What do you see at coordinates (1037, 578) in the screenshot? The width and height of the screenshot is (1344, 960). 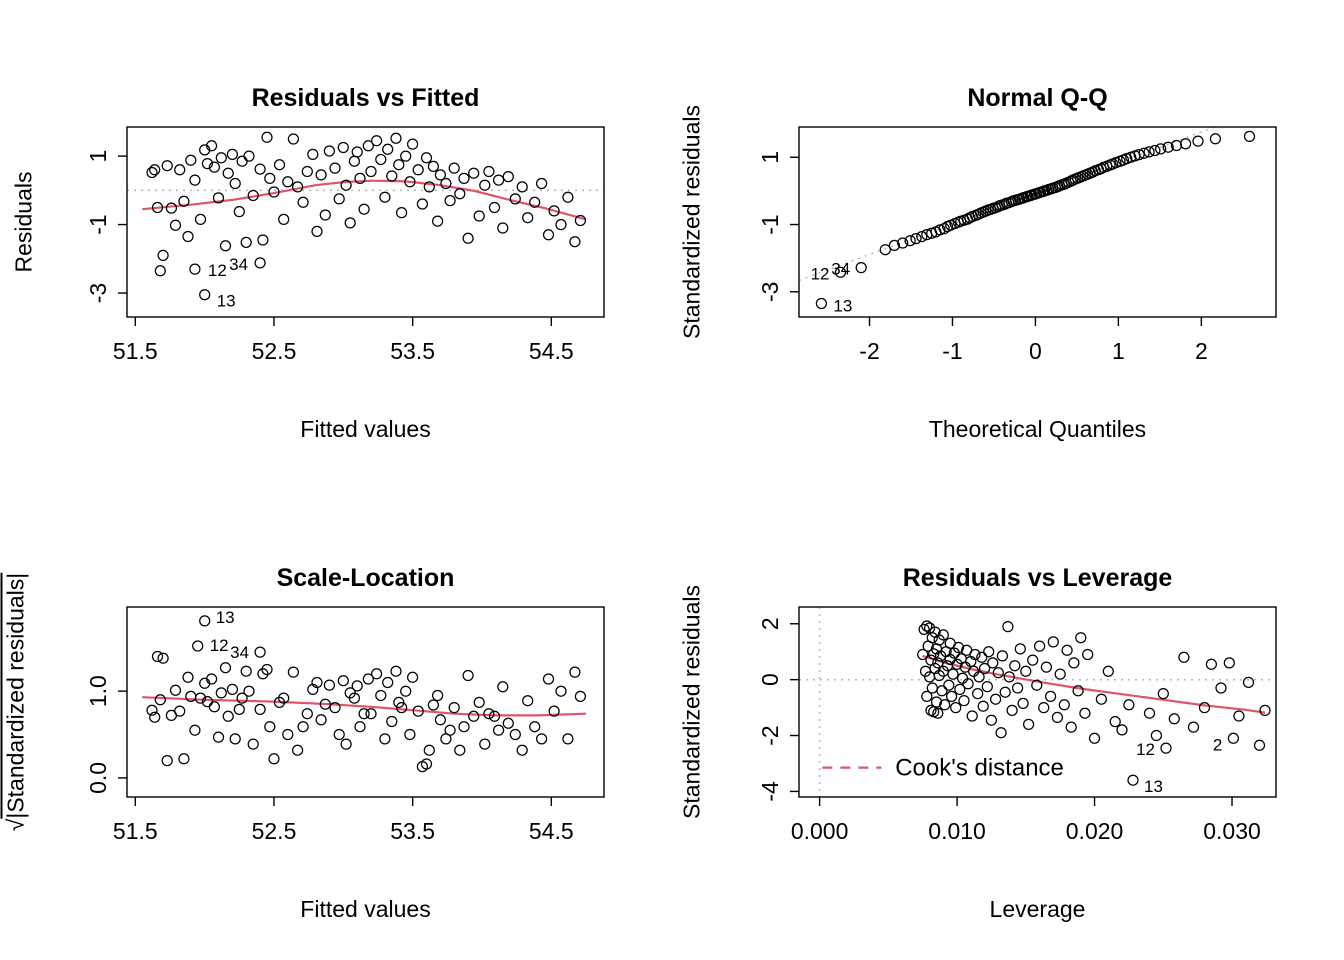 I see `chart-title: Residuals vs Leverage` at bounding box center [1037, 578].